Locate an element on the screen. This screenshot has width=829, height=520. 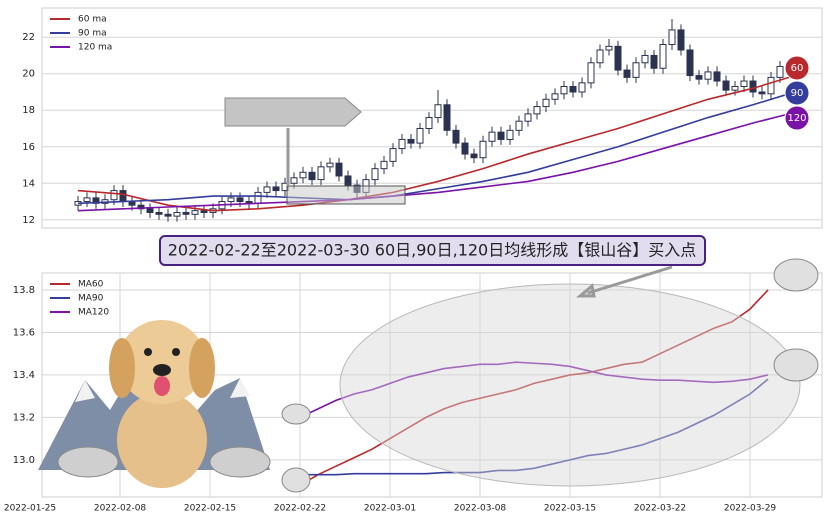
y-tick-label: 18 is located at coordinates (28, 110).